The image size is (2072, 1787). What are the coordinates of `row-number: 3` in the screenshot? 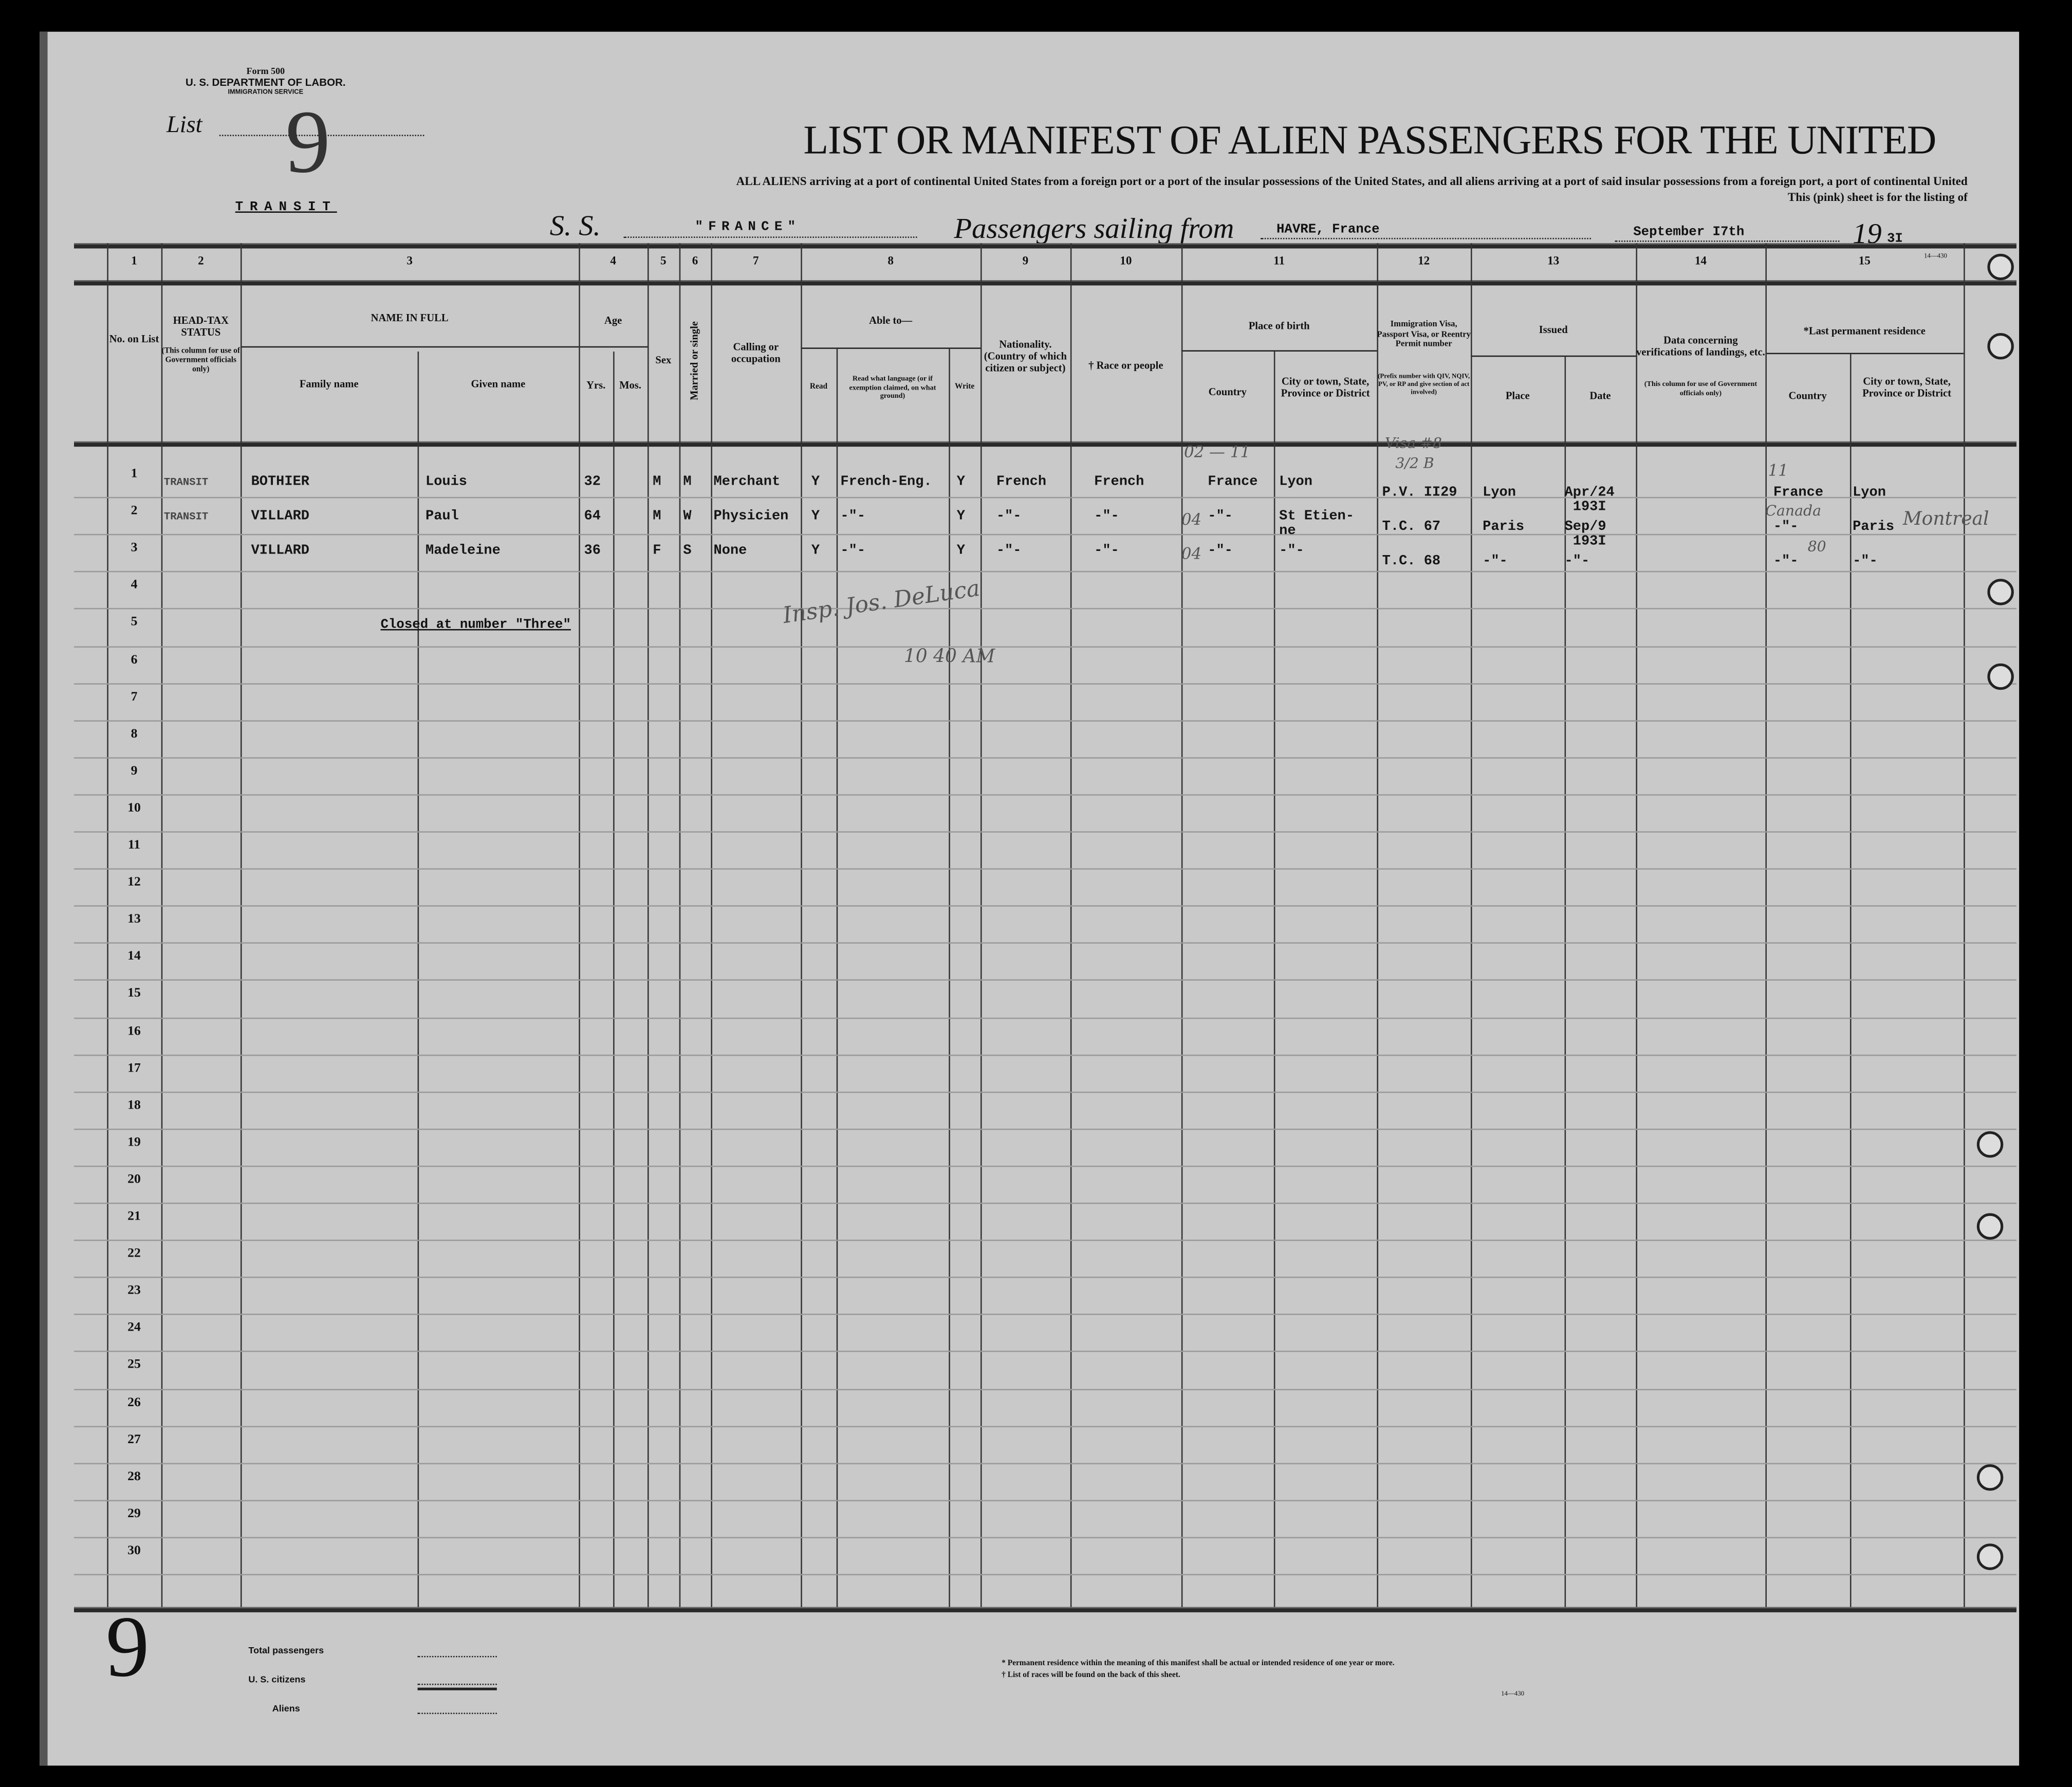 It's located at (134, 548).